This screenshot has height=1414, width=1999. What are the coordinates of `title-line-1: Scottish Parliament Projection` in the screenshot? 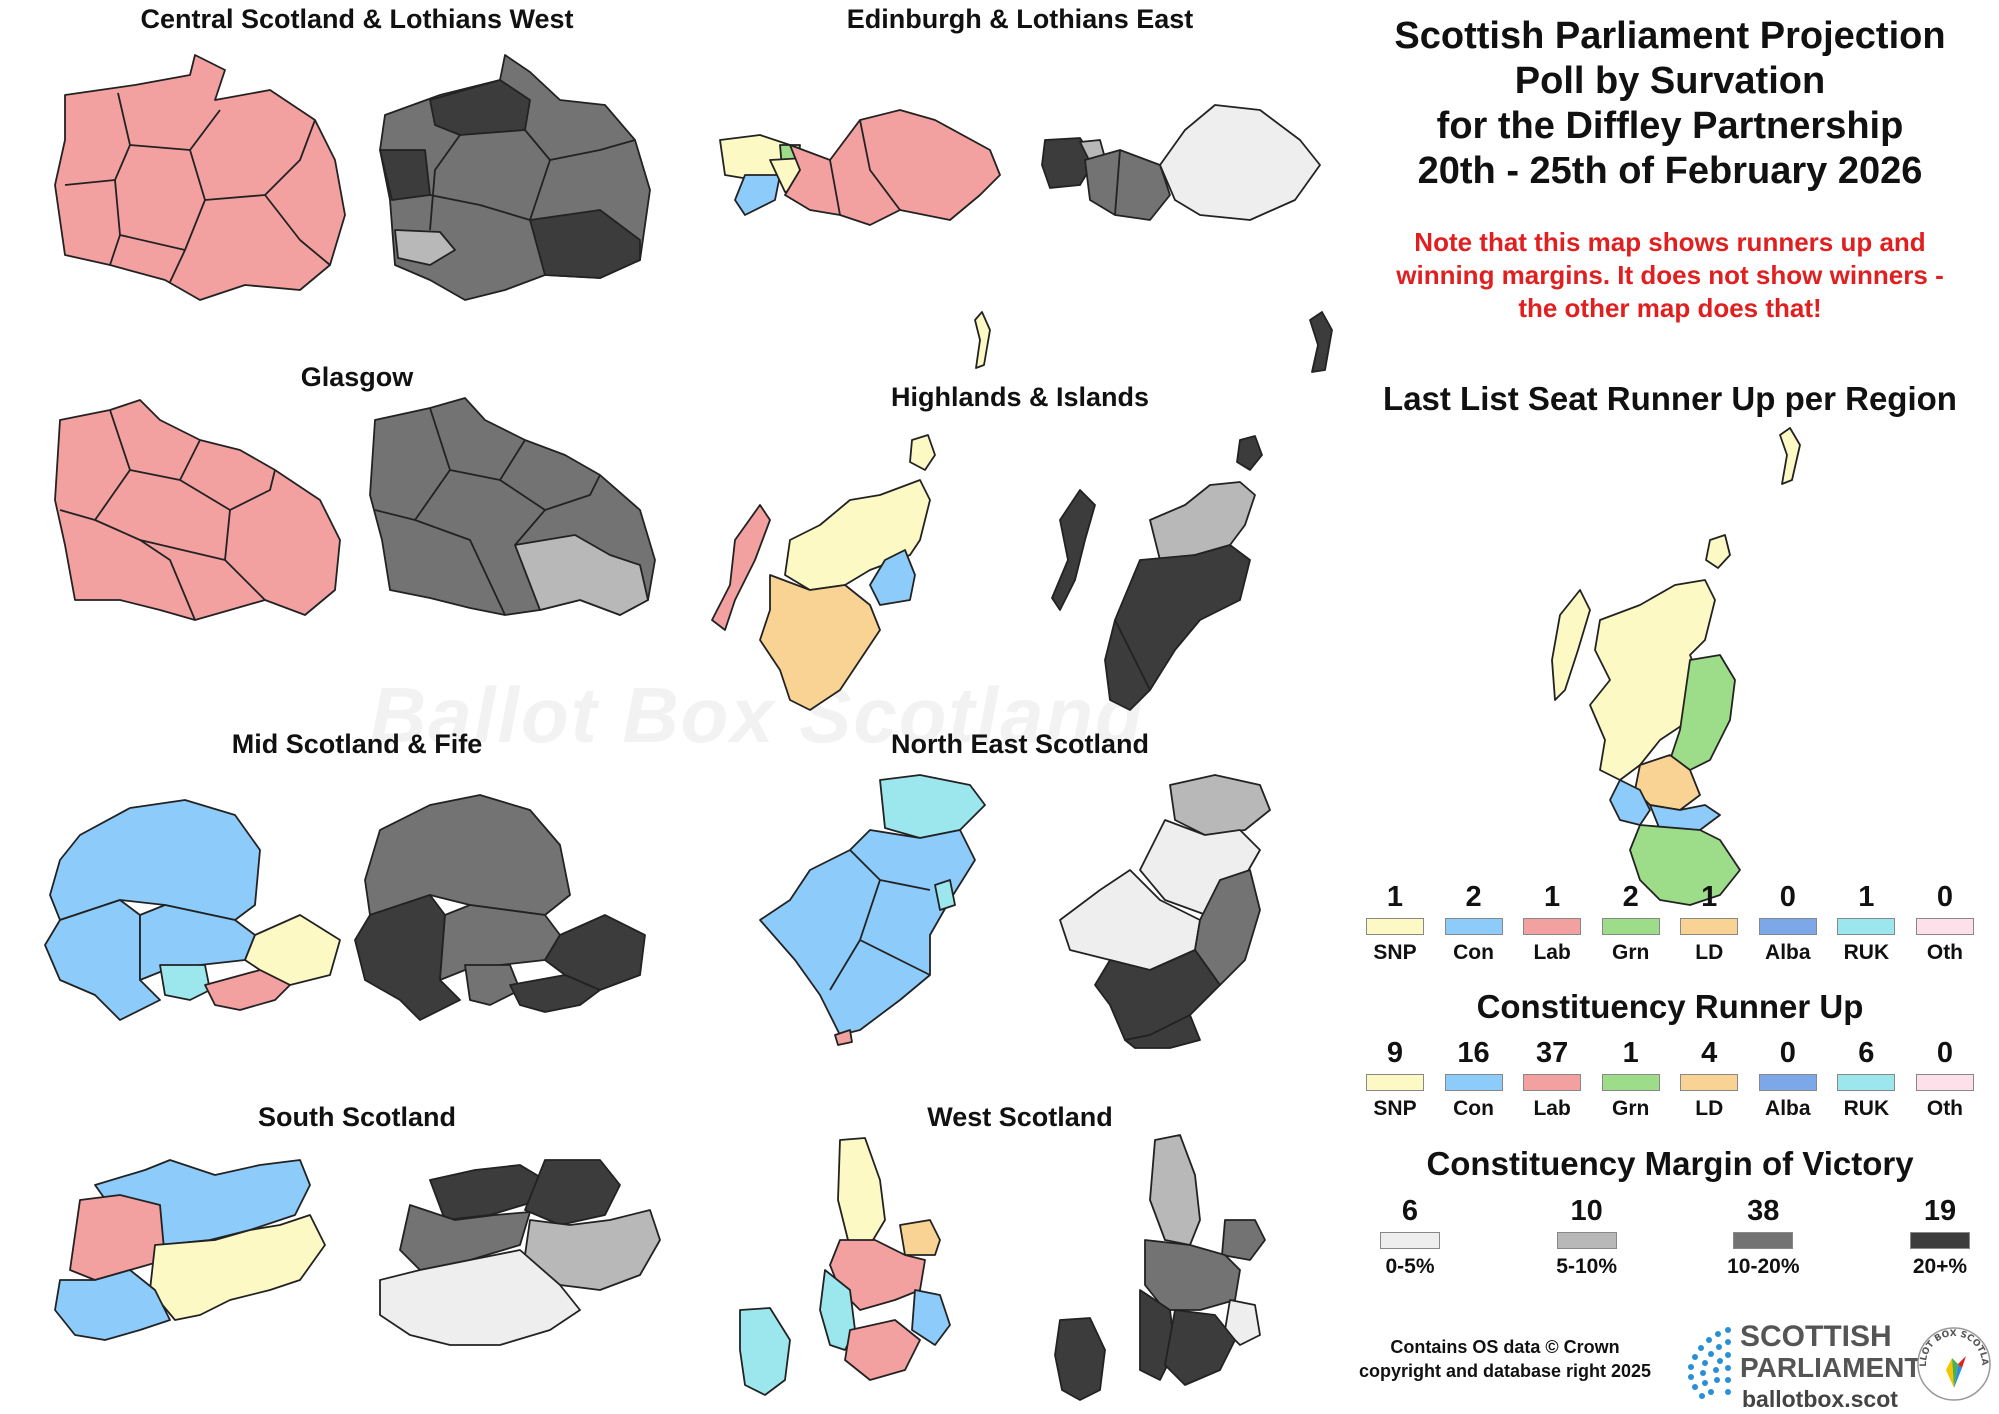 It's located at (1670, 36).